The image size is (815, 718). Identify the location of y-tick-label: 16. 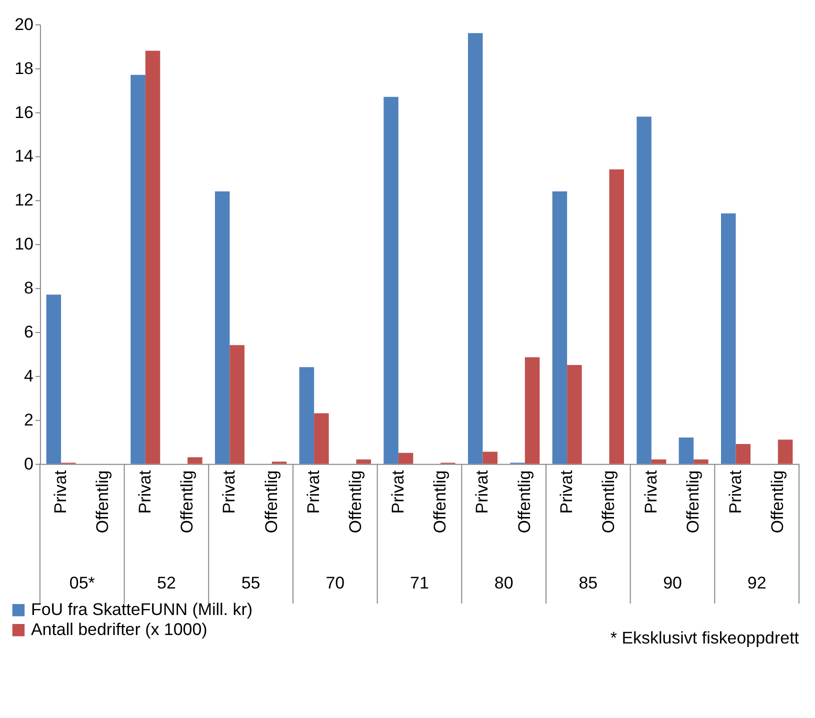
(24, 112).